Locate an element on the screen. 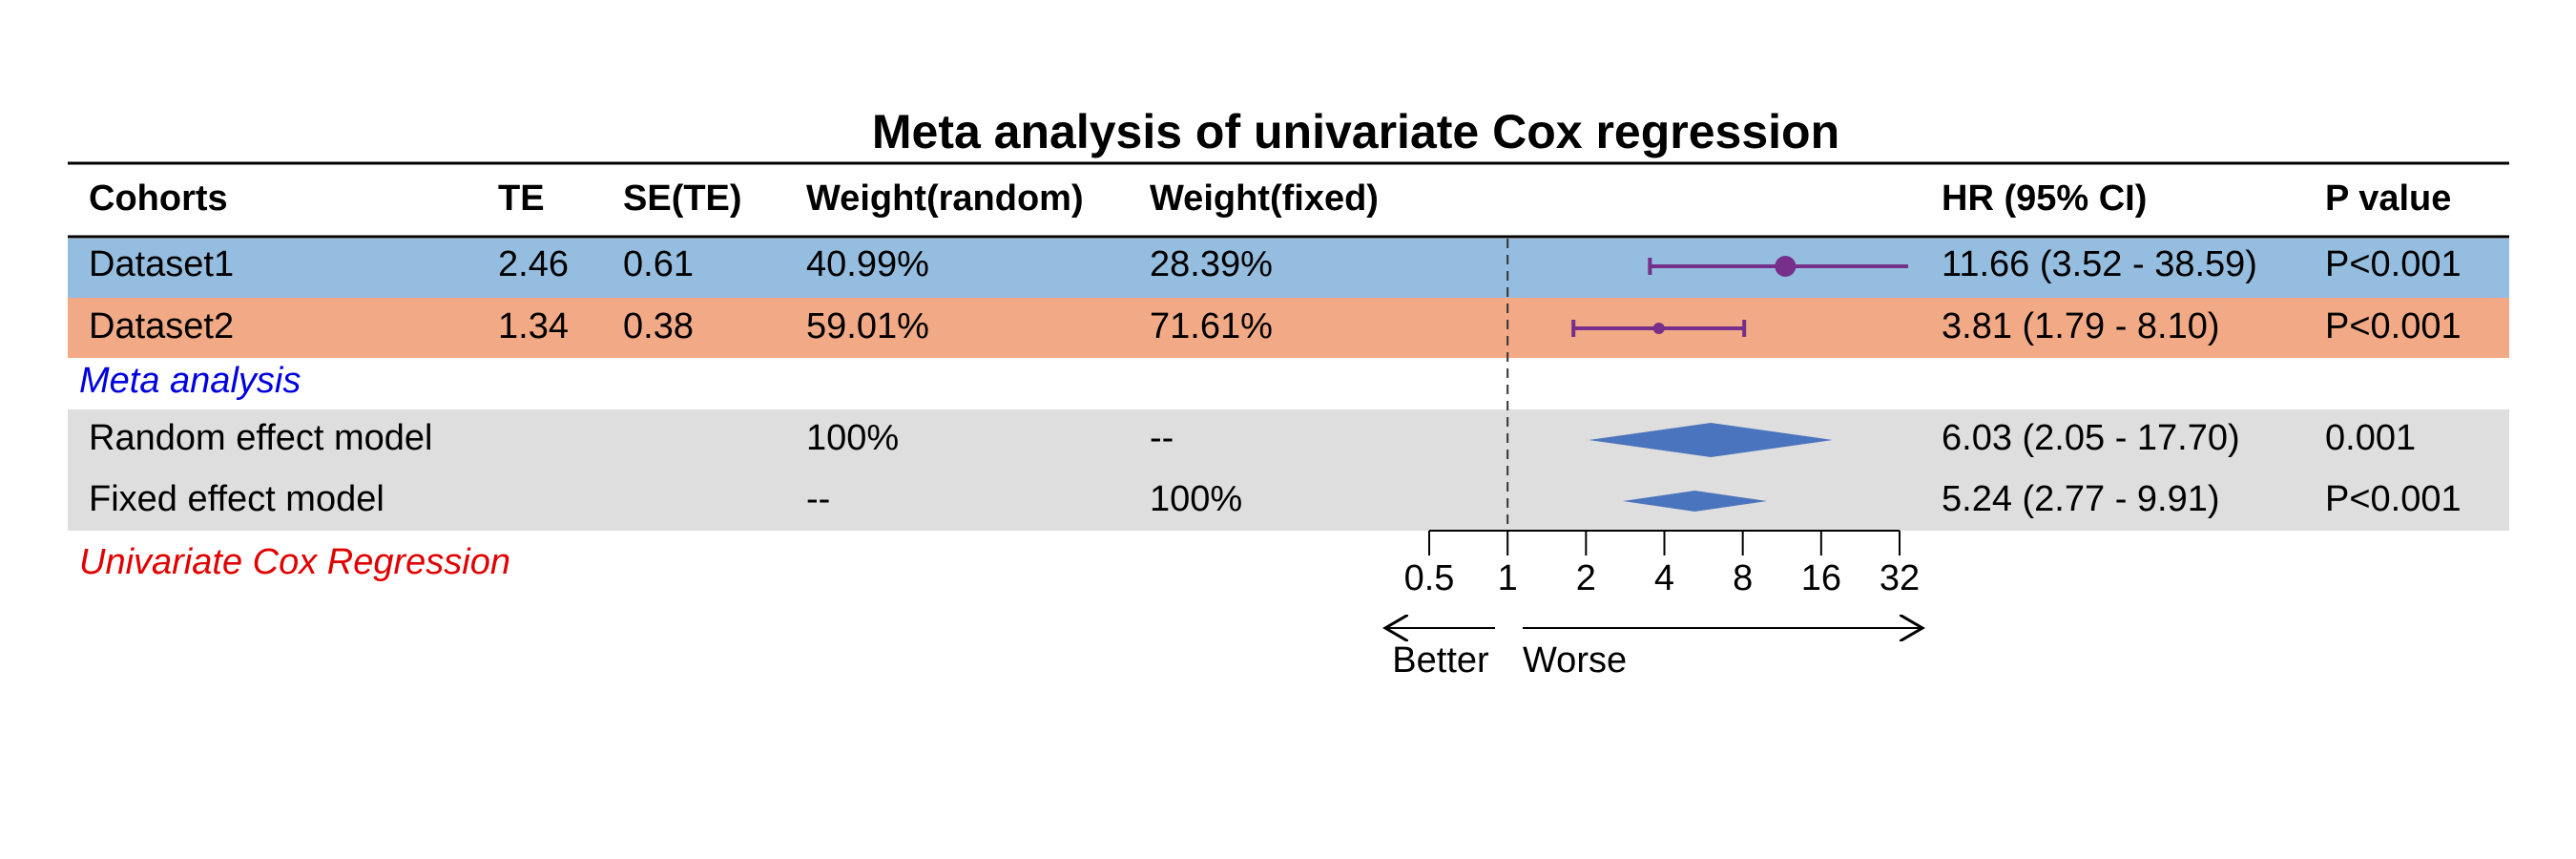 This screenshot has height=859, width=2576. column-header: TE is located at coordinates (521, 198).